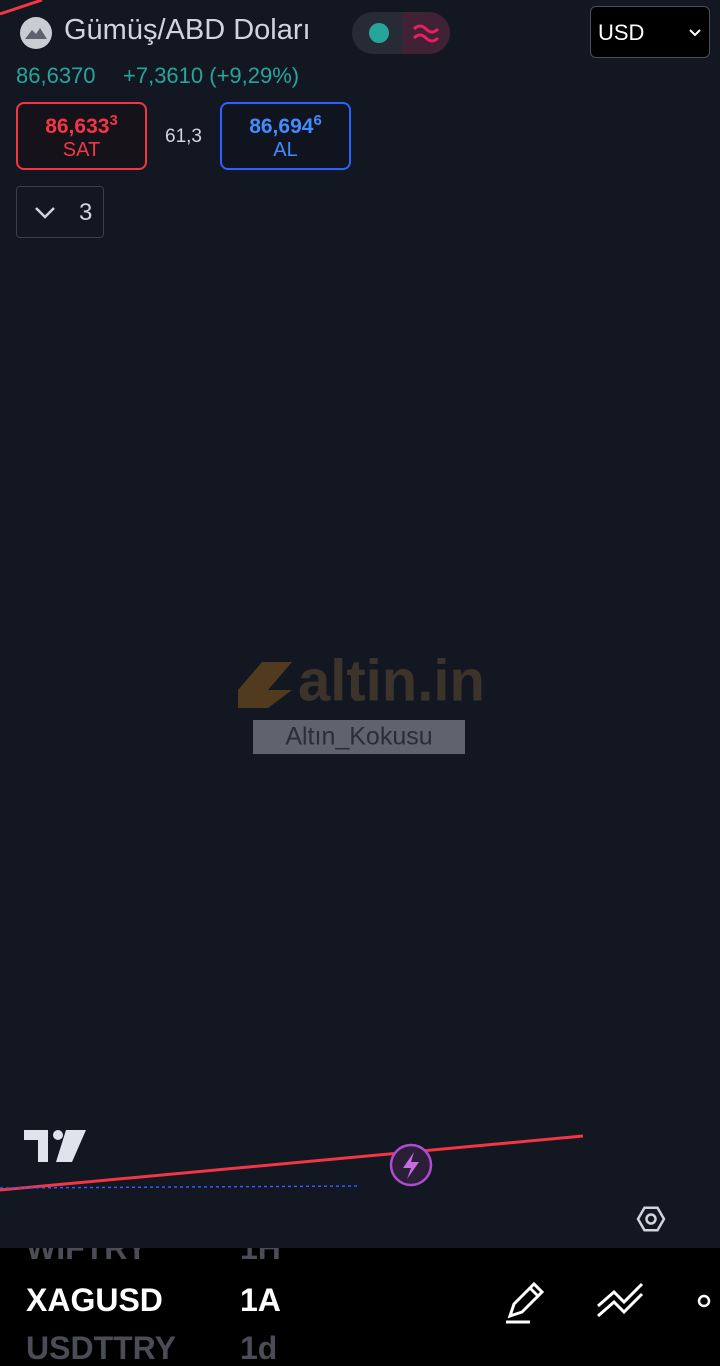 Image resolution: width=720 pixels, height=1366 pixels. I want to click on sell-price-line: 86,6333, so click(81, 125).